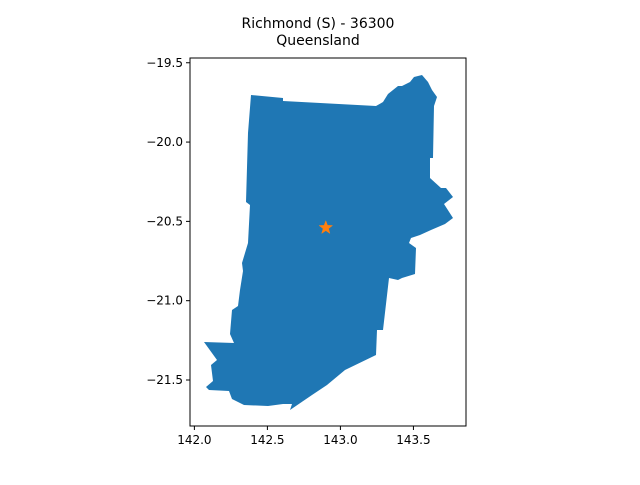 Image resolution: width=640 pixels, height=485 pixels. I want to click on y-tick-label: −20.5, so click(164, 221).